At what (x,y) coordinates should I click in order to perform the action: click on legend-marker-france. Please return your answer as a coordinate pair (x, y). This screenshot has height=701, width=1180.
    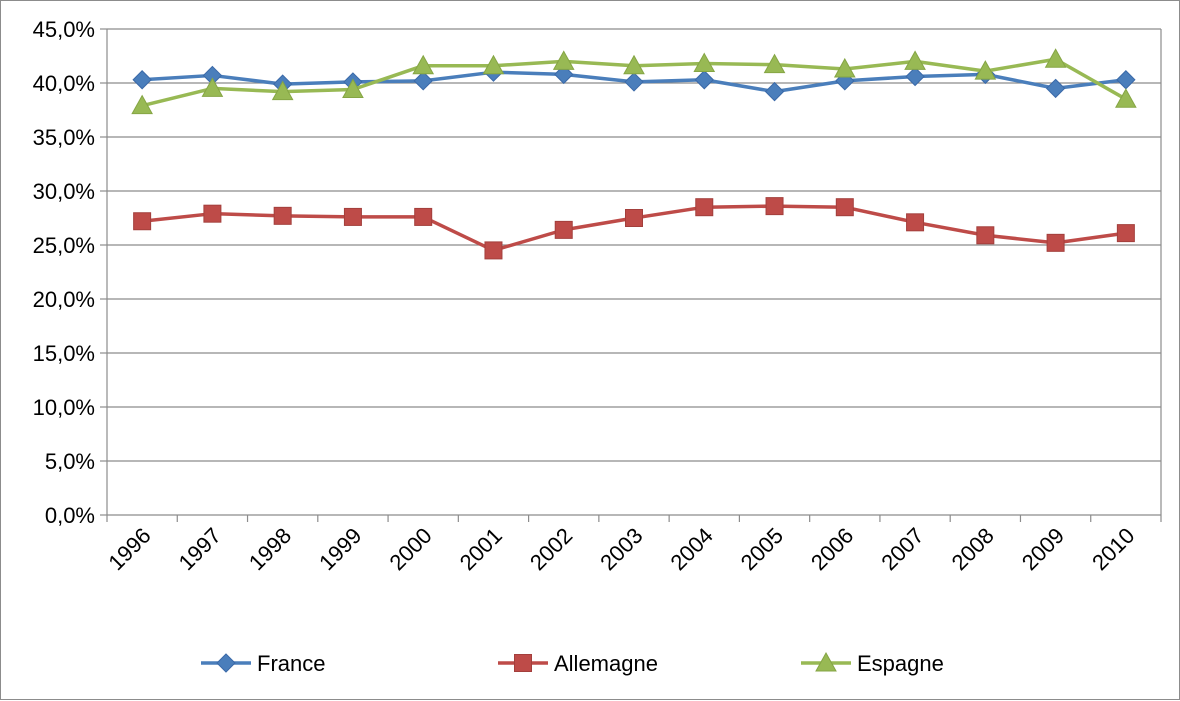
    Looking at the image, I should click on (226, 663).